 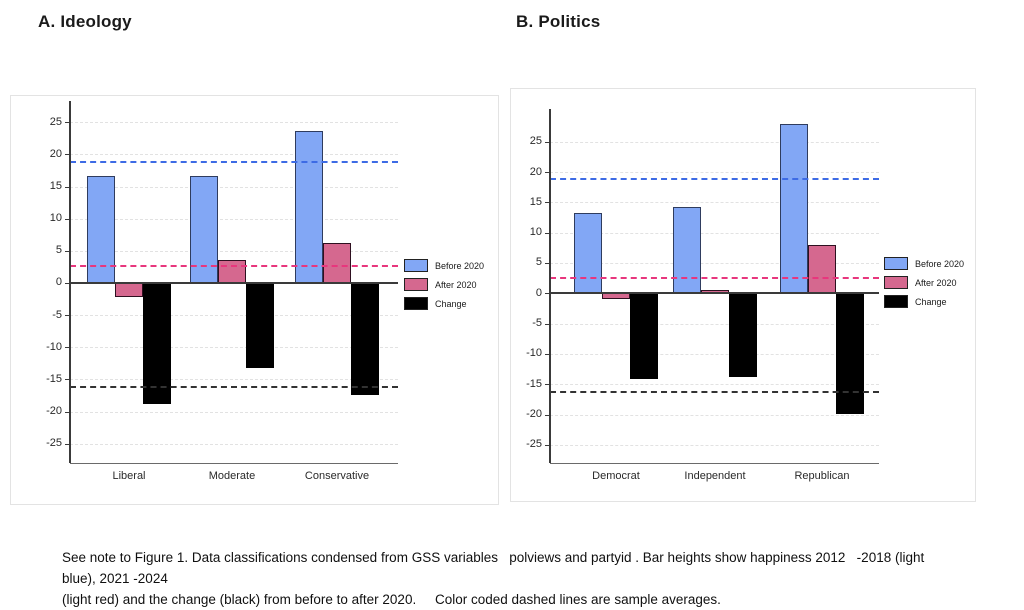 What do you see at coordinates (535, 201) in the screenshot?
I see `y-tick-label-15: 15` at bounding box center [535, 201].